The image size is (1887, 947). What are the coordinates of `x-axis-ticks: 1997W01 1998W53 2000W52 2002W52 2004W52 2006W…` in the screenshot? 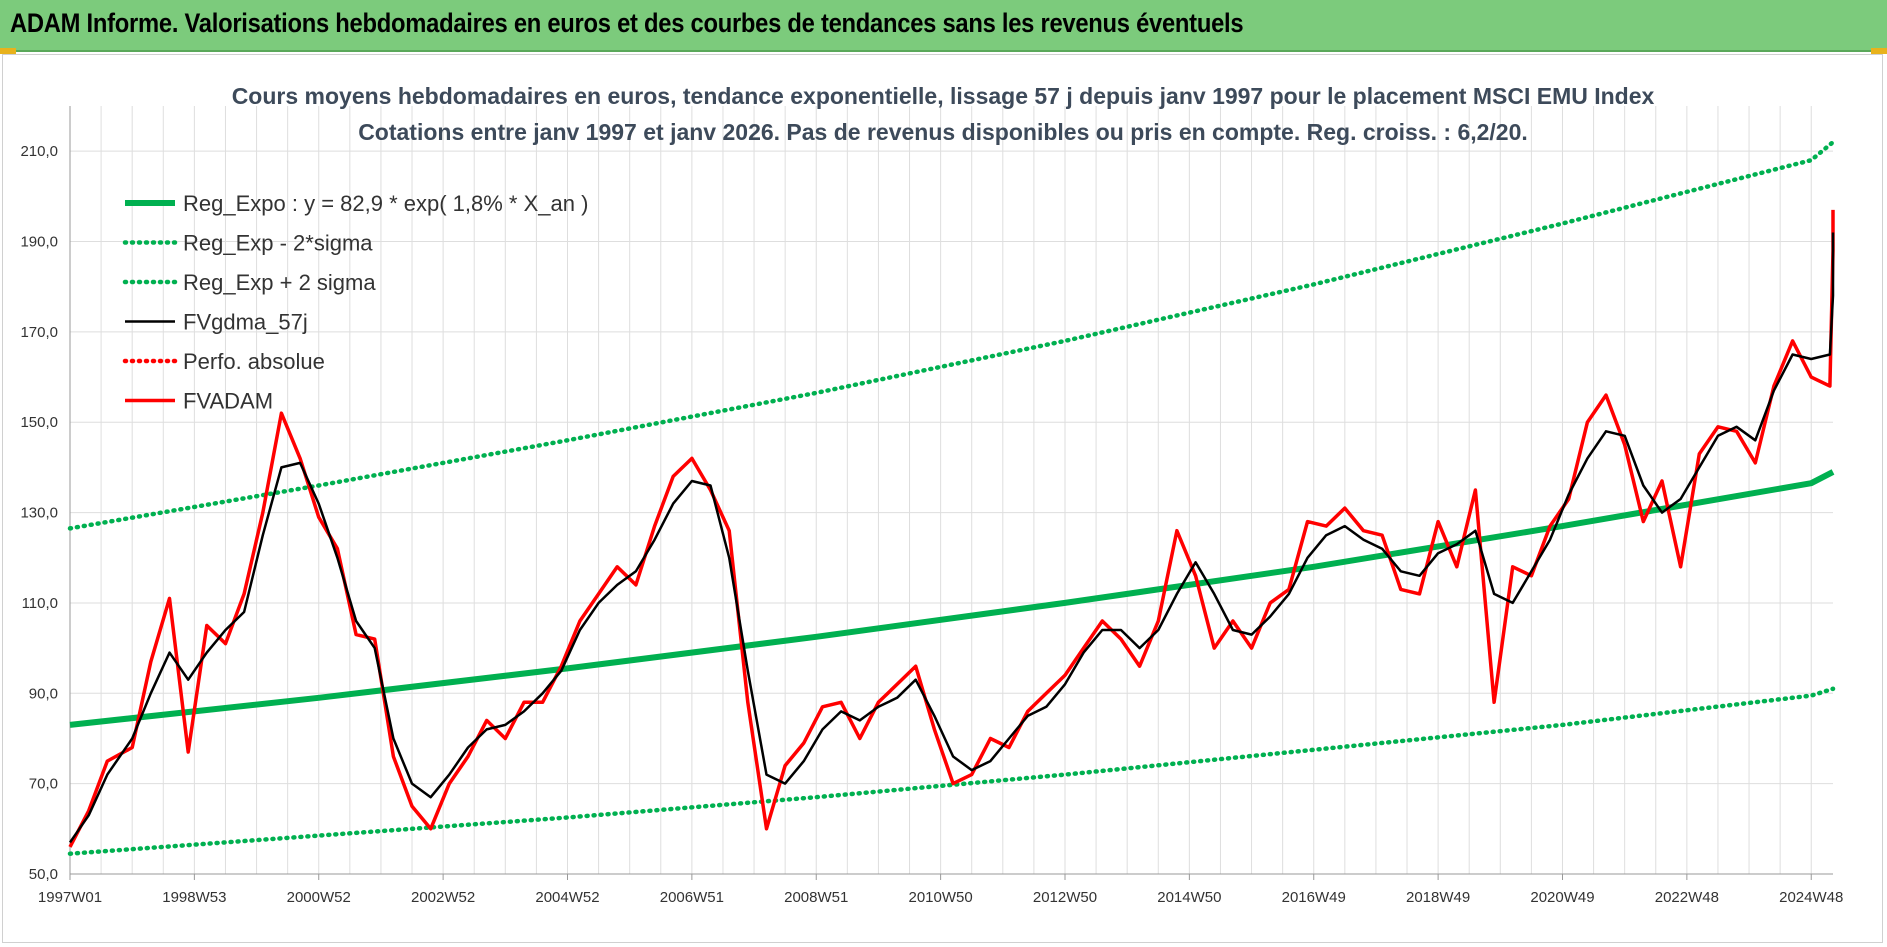 It's located at (940, 890).